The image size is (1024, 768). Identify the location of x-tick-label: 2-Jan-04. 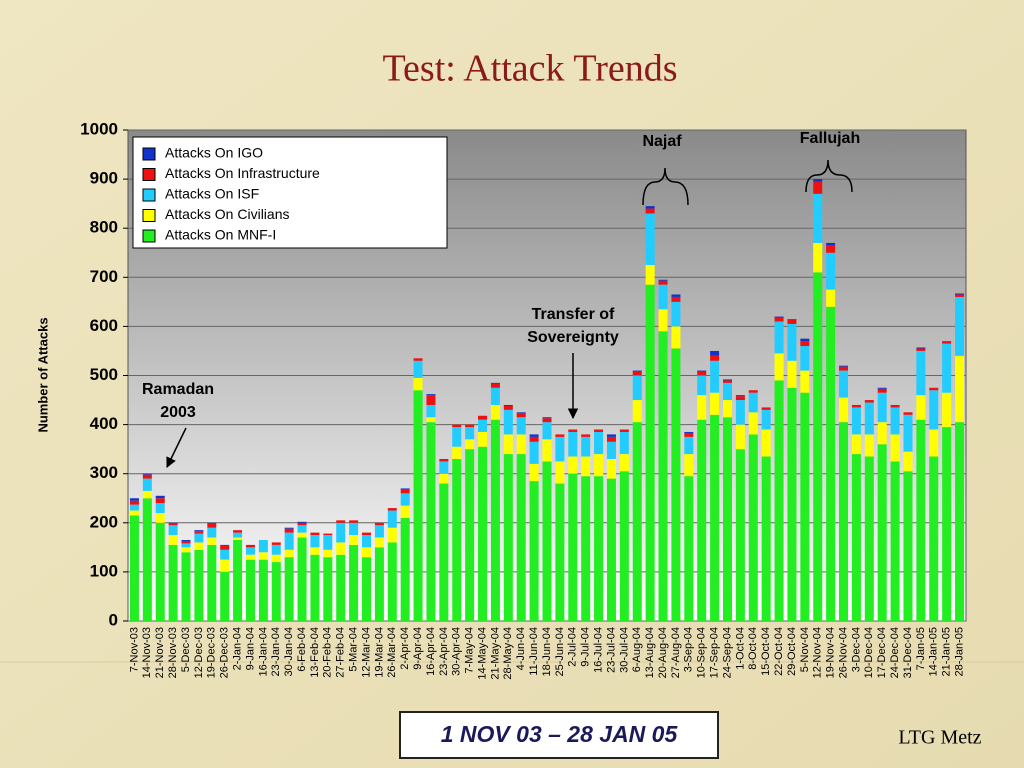
(237, 648).